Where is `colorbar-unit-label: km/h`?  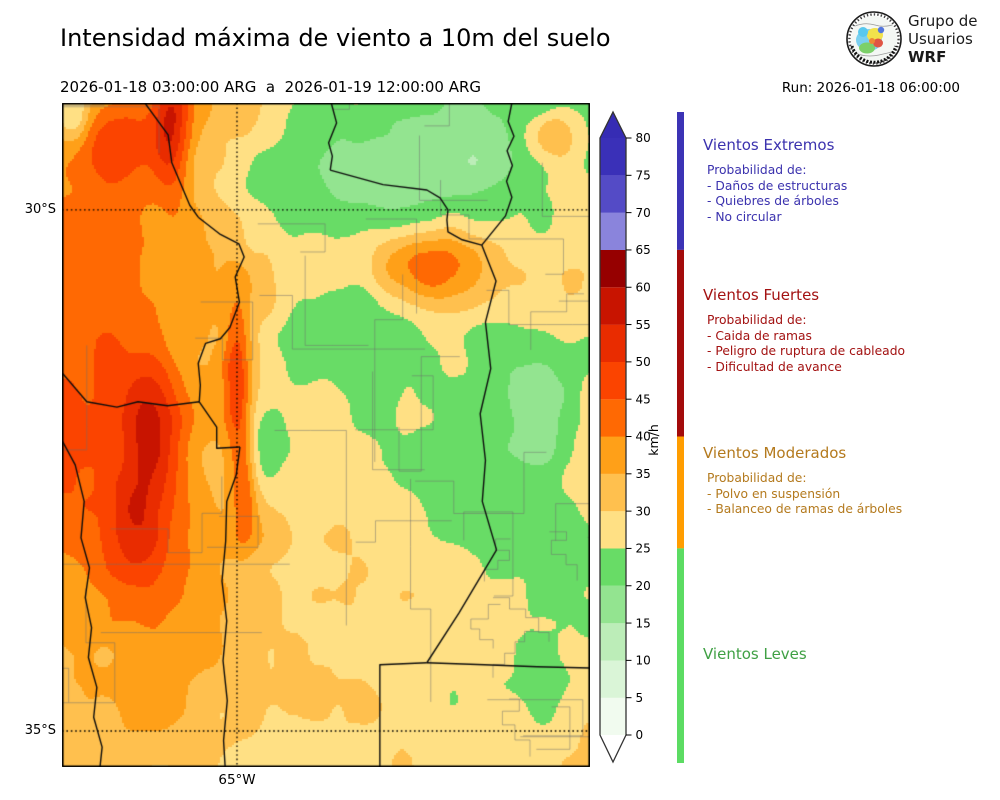
colorbar-unit-label: km/h is located at coordinates (653, 440).